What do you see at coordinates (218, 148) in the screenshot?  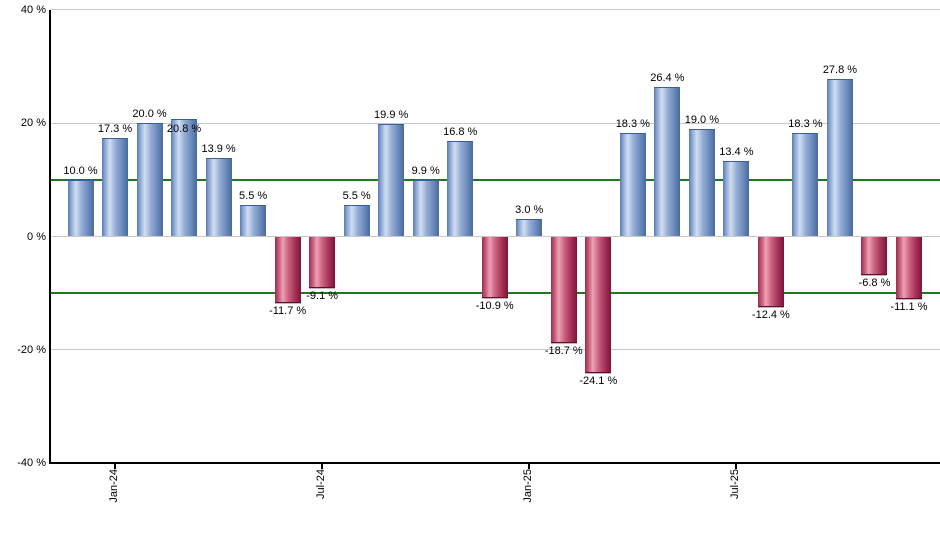 I see `bar-value-label: 13.9 %` at bounding box center [218, 148].